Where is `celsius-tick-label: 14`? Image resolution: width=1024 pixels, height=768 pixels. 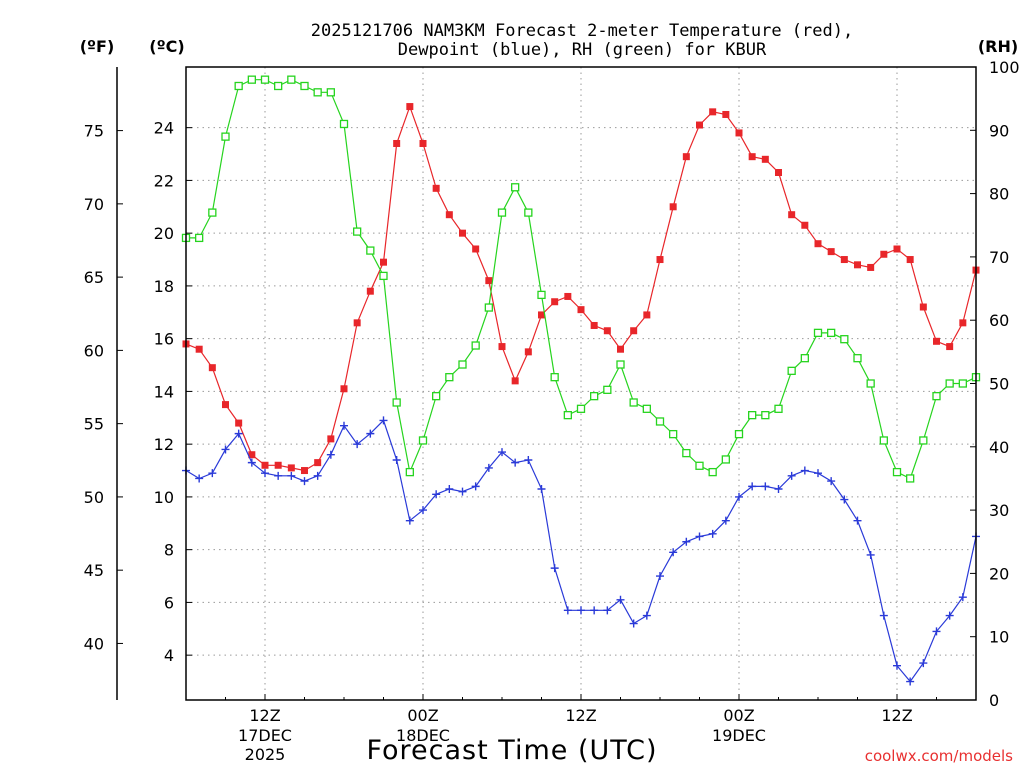
celsius-tick-label: 14 is located at coordinates (164, 391).